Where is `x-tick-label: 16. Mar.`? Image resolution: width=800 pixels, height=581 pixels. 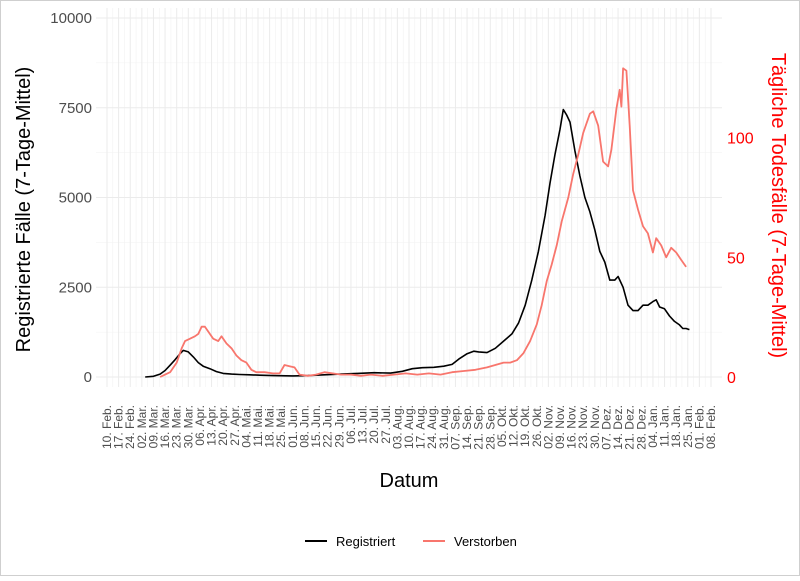
x-tick-label: 16. Mar. is located at coordinates (165, 426).